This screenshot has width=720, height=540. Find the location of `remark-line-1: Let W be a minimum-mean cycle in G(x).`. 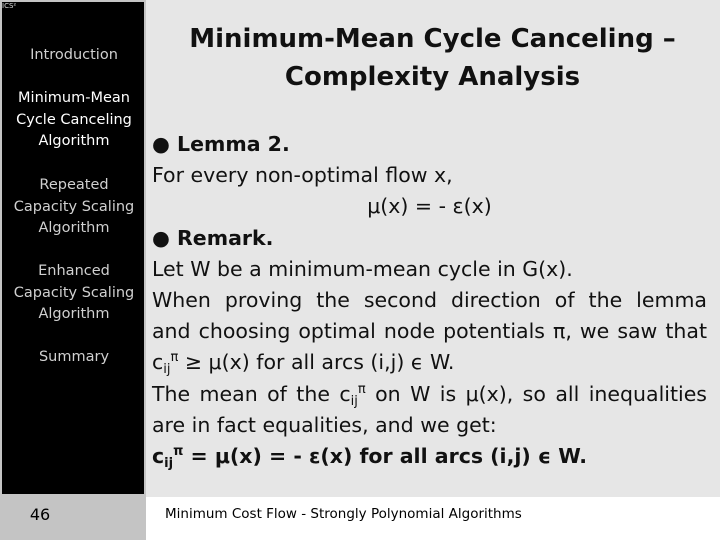

remark-line-1: Let W be a minimum-mean cycle in G(x). is located at coordinates (362, 268).